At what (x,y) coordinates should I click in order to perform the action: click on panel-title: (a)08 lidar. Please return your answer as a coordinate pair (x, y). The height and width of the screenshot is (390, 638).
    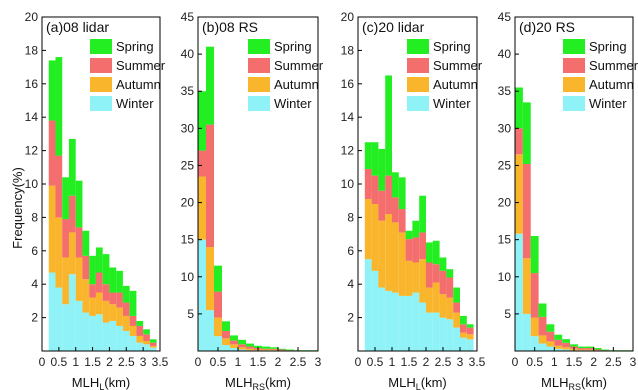
    Looking at the image, I should click on (77, 27).